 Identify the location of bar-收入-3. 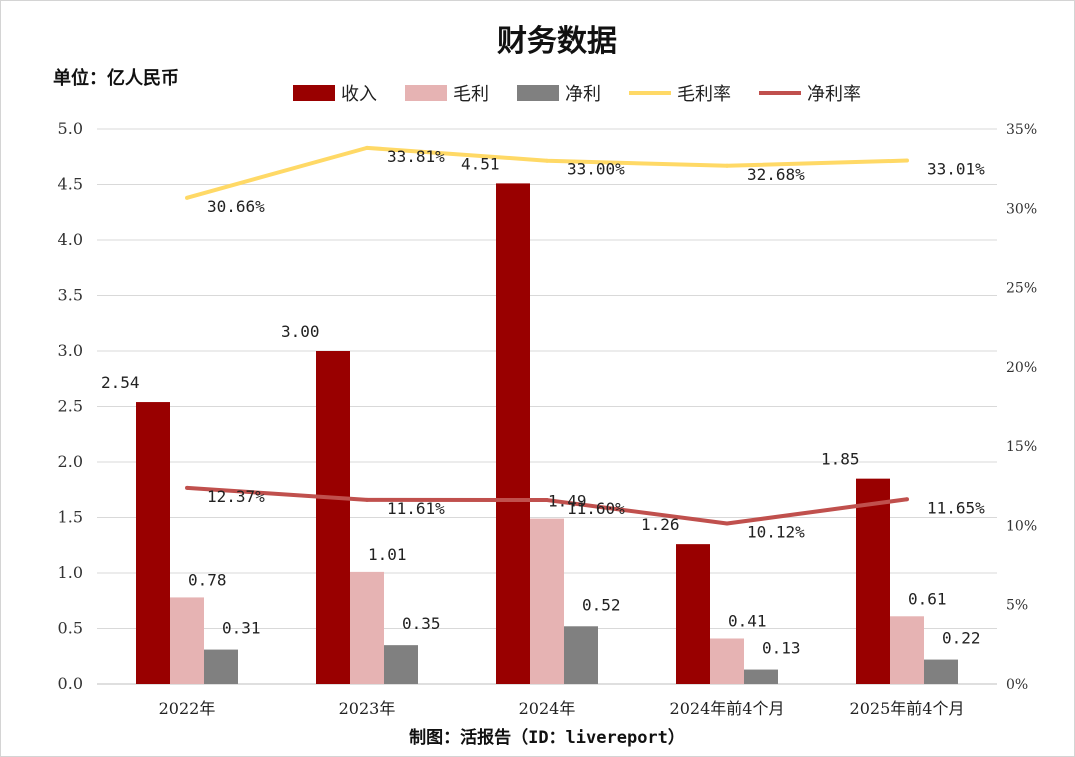
(693, 614).